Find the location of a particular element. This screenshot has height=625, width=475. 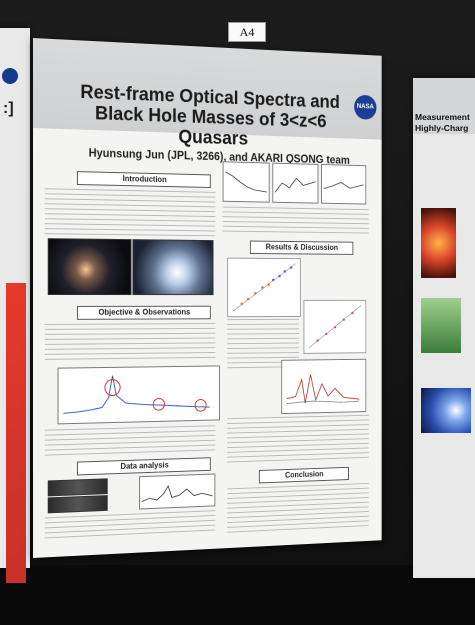

accretion-disk-illustration is located at coordinates (172, 267).